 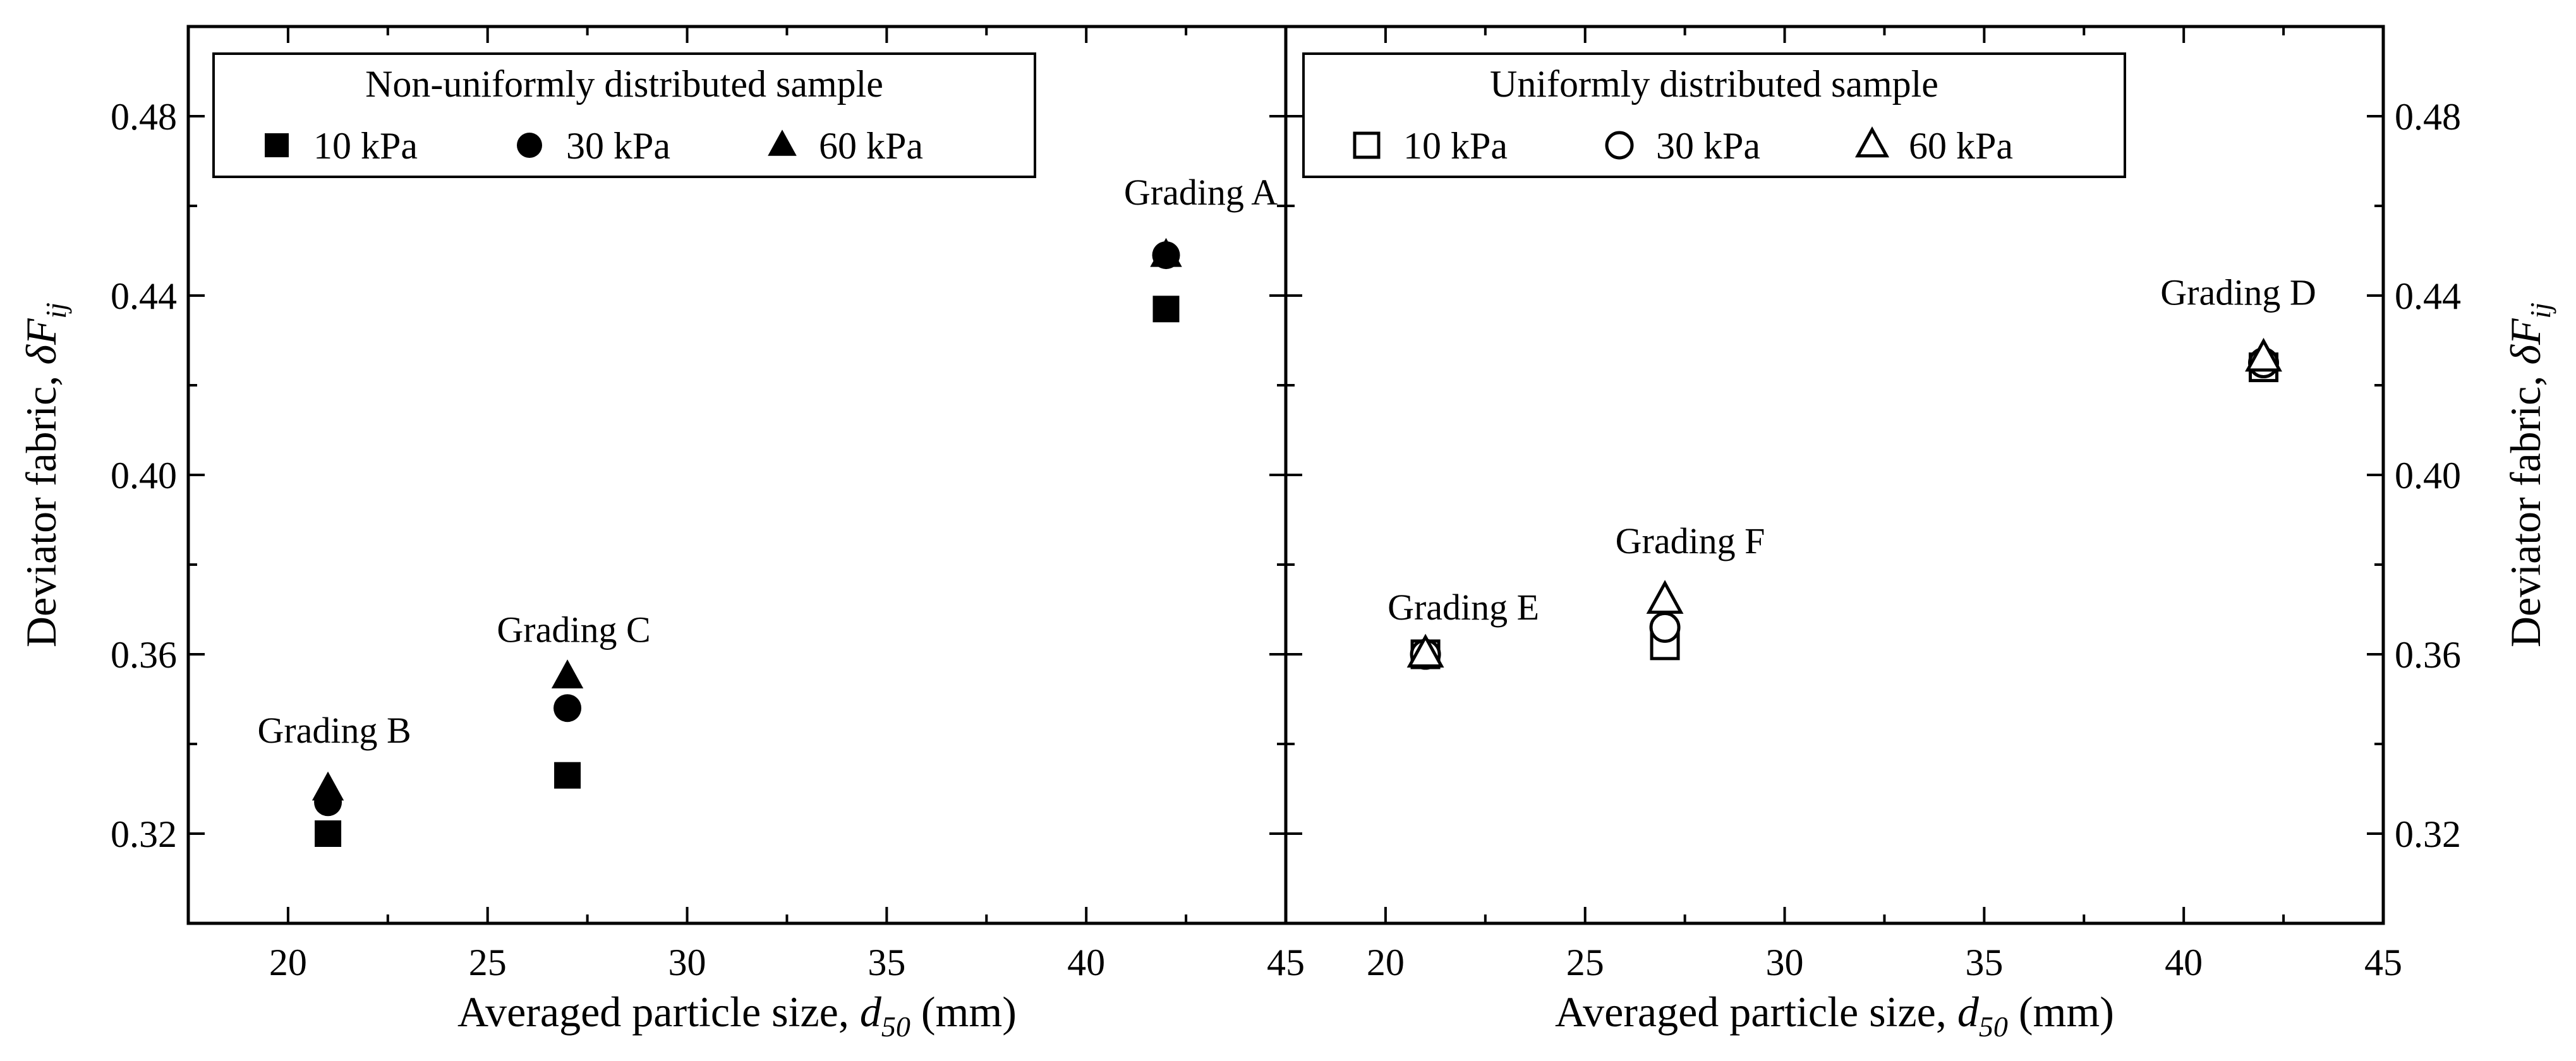 What do you see at coordinates (573, 629) in the screenshot?
I see `annotation-label: Grading C` at bounding box center [573, 629].